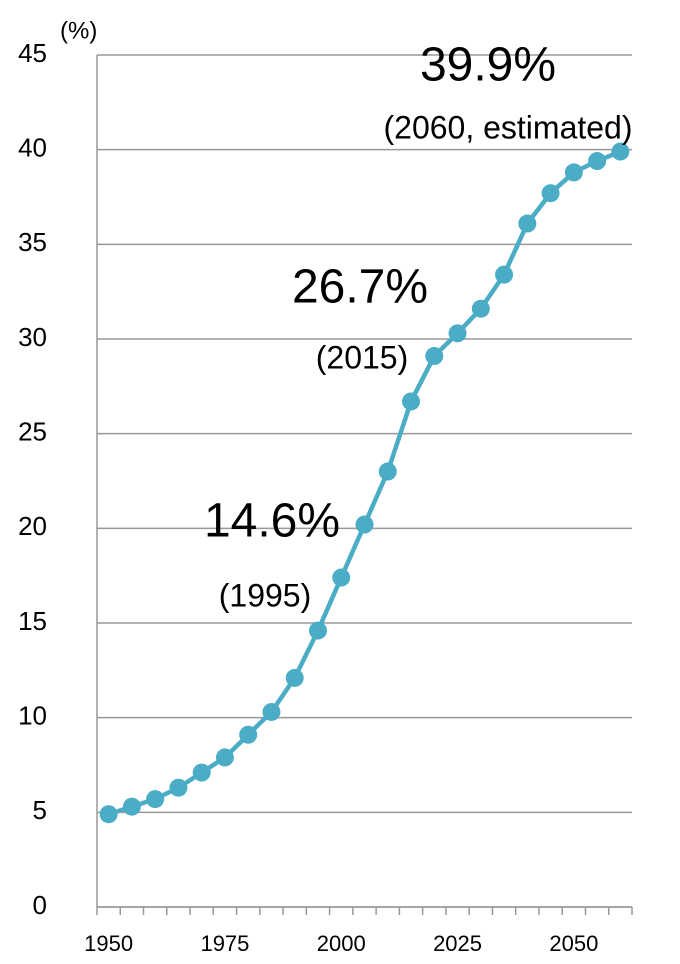 This screenshot has width=680, height=964. I want to click on y-tick-label: 45, so click(32, 53).